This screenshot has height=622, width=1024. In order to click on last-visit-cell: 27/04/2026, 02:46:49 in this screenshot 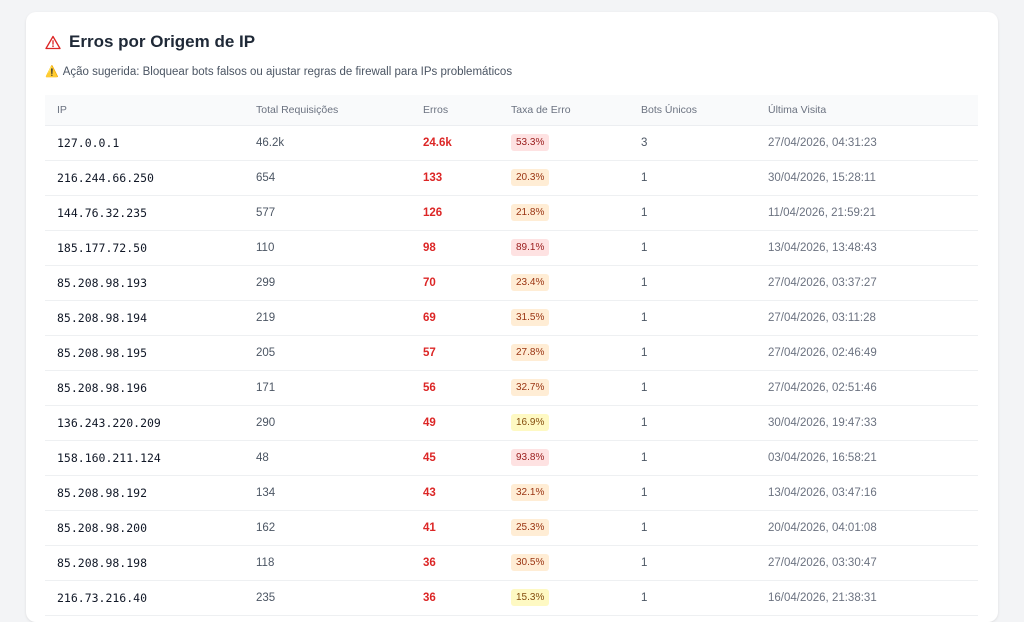, I will do `click(867, 353)`.